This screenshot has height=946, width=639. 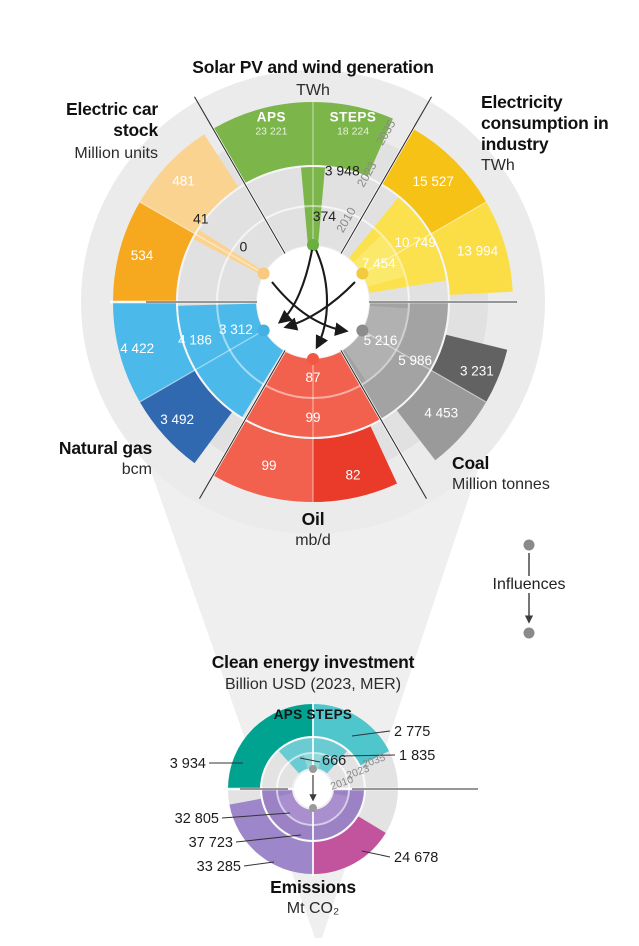 What do you see at coordinates (477, 371) in the screenshot?
I see `value-label-coal-aps: 3 231` at bounding box center [477, 371].